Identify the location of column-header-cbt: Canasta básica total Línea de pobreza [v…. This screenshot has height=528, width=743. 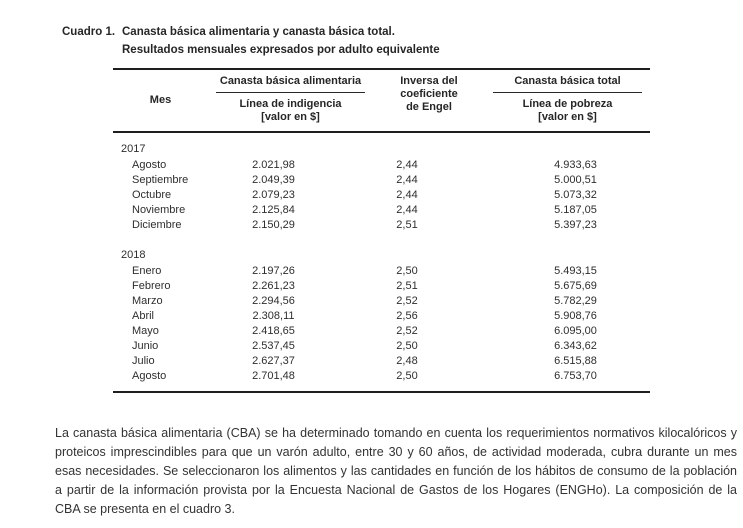
(567, 100).